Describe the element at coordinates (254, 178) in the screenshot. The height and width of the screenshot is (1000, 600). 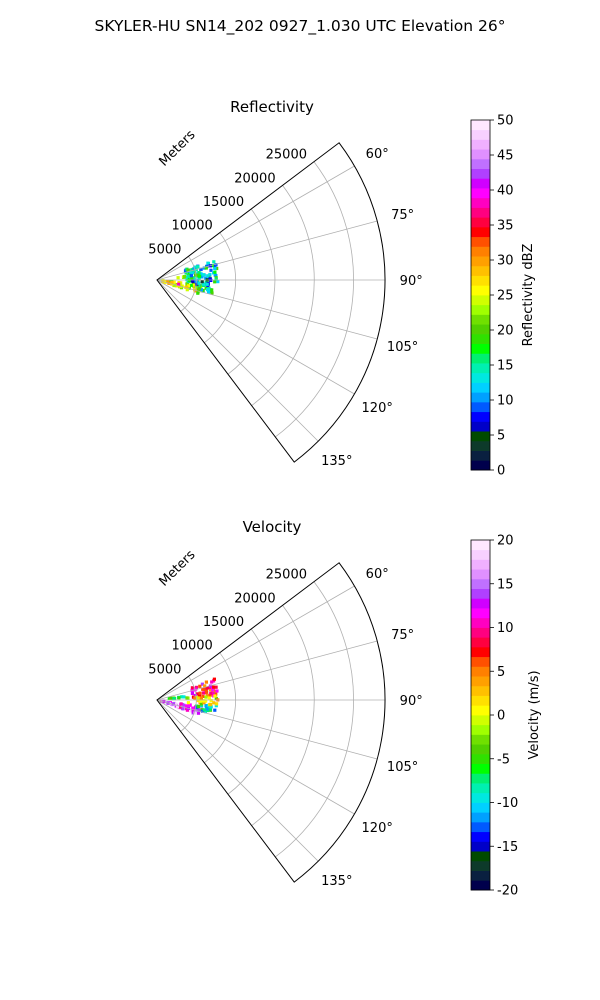
I see `reflectivity-radial-tick-label: 20000` at that location.